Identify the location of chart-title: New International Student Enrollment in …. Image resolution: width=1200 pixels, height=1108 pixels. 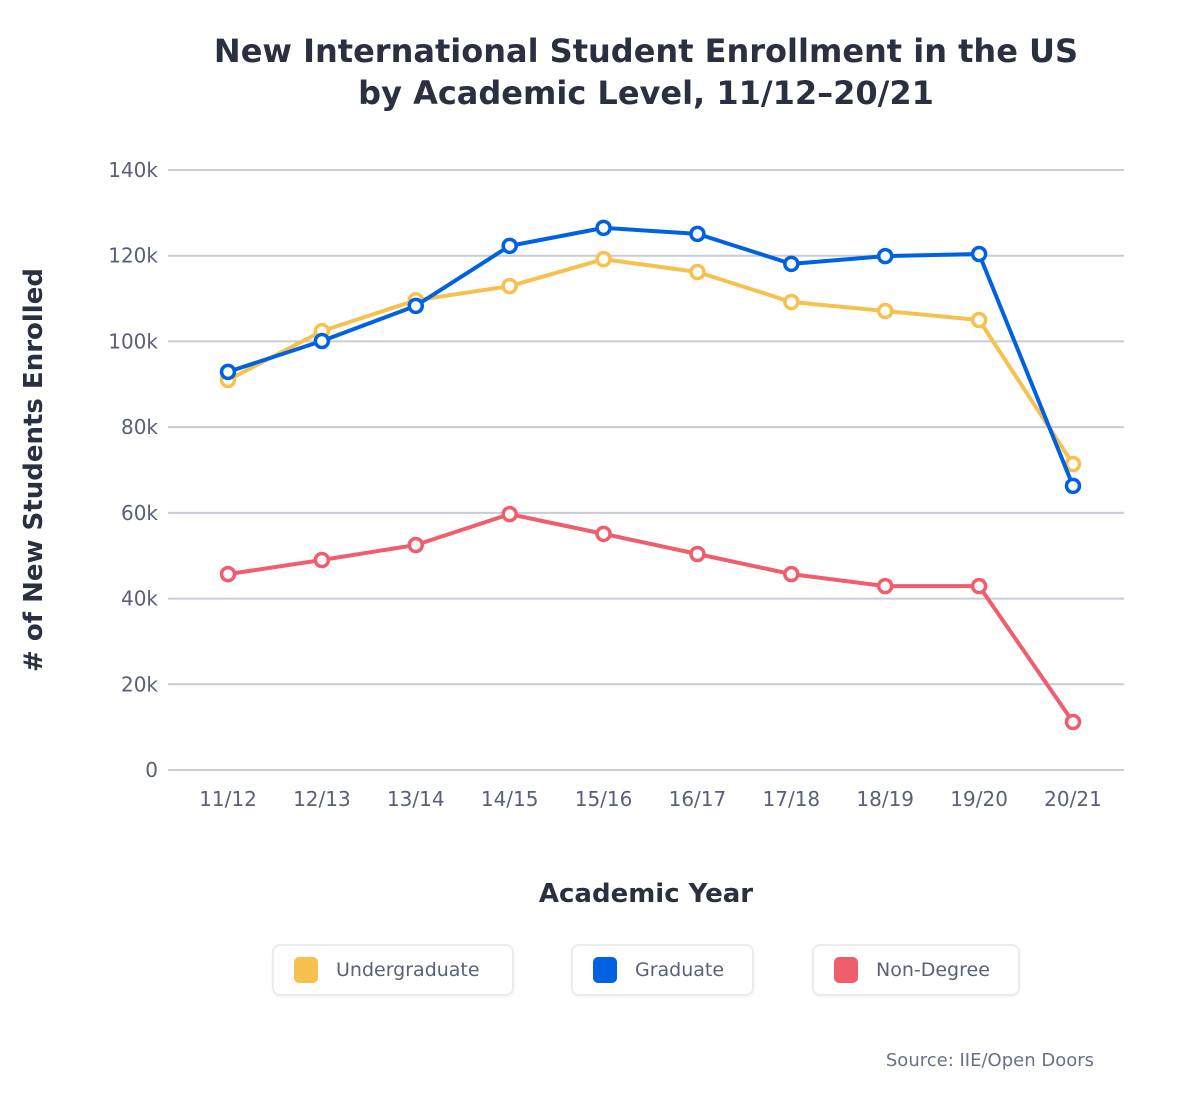
(600, 72).